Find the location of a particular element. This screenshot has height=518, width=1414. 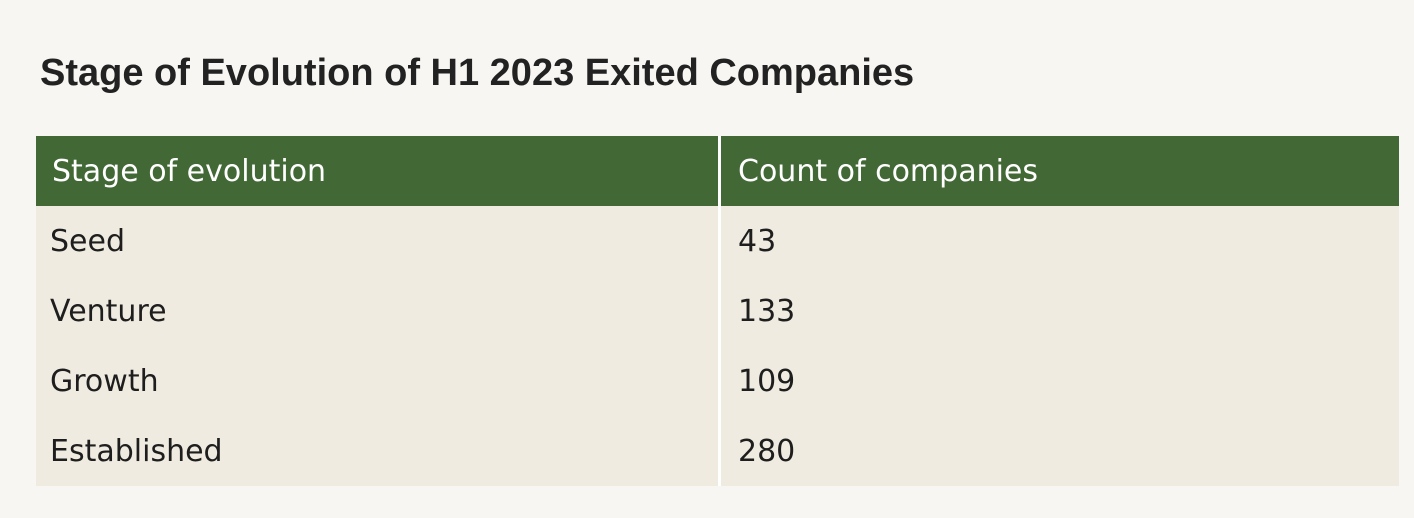

header-row: Stage of evolution Count of companies is located at coordinates (717, 171).